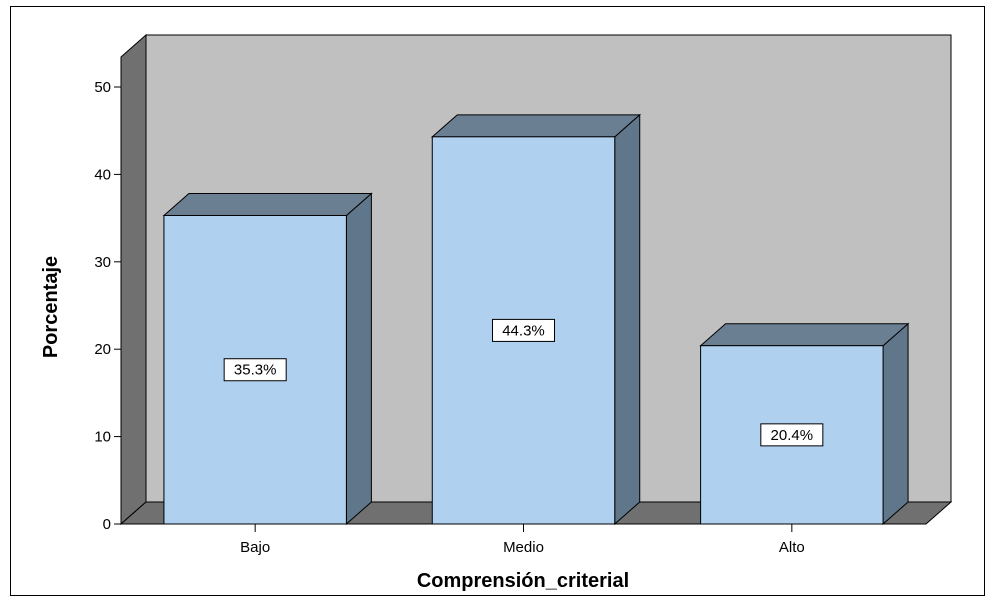  Describe the element at coordinates (102, 174) in the screenshot. I see `y-tick-label: 40` at that location.